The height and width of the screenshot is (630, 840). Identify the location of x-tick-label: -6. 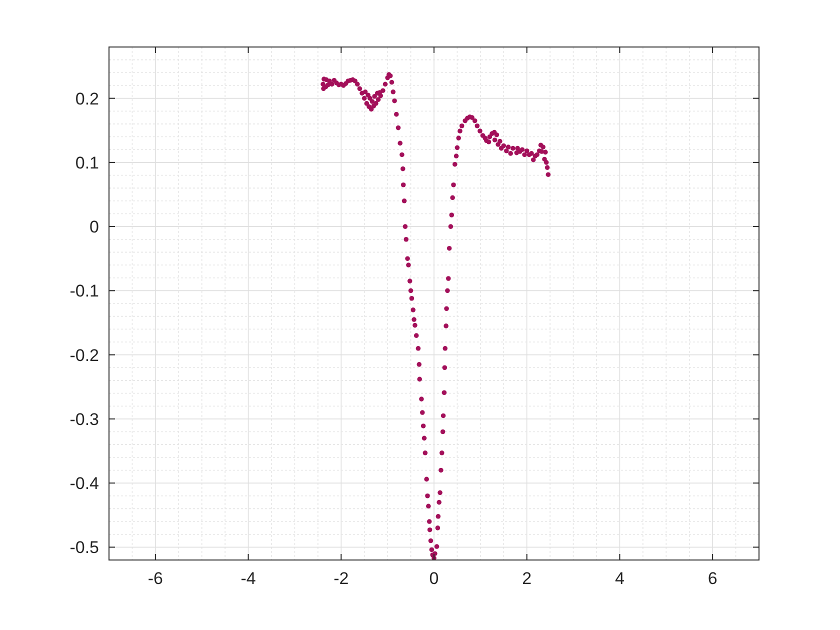
(155, 578).